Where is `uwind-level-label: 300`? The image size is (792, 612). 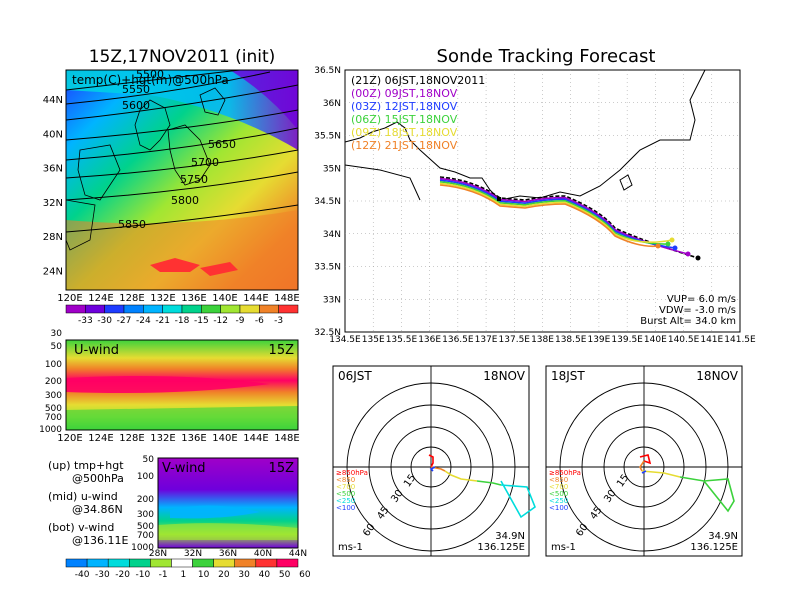
uwind-level-label: 300 is located at coordinates (53, 396).